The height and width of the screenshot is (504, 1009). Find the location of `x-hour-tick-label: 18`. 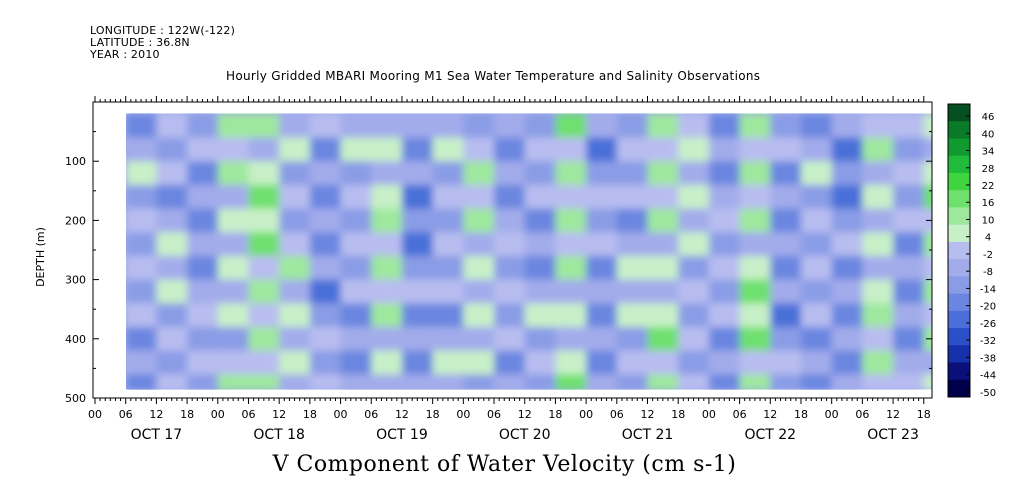

x-hour-tick-label: 18 is located at coordinates (678, 414).